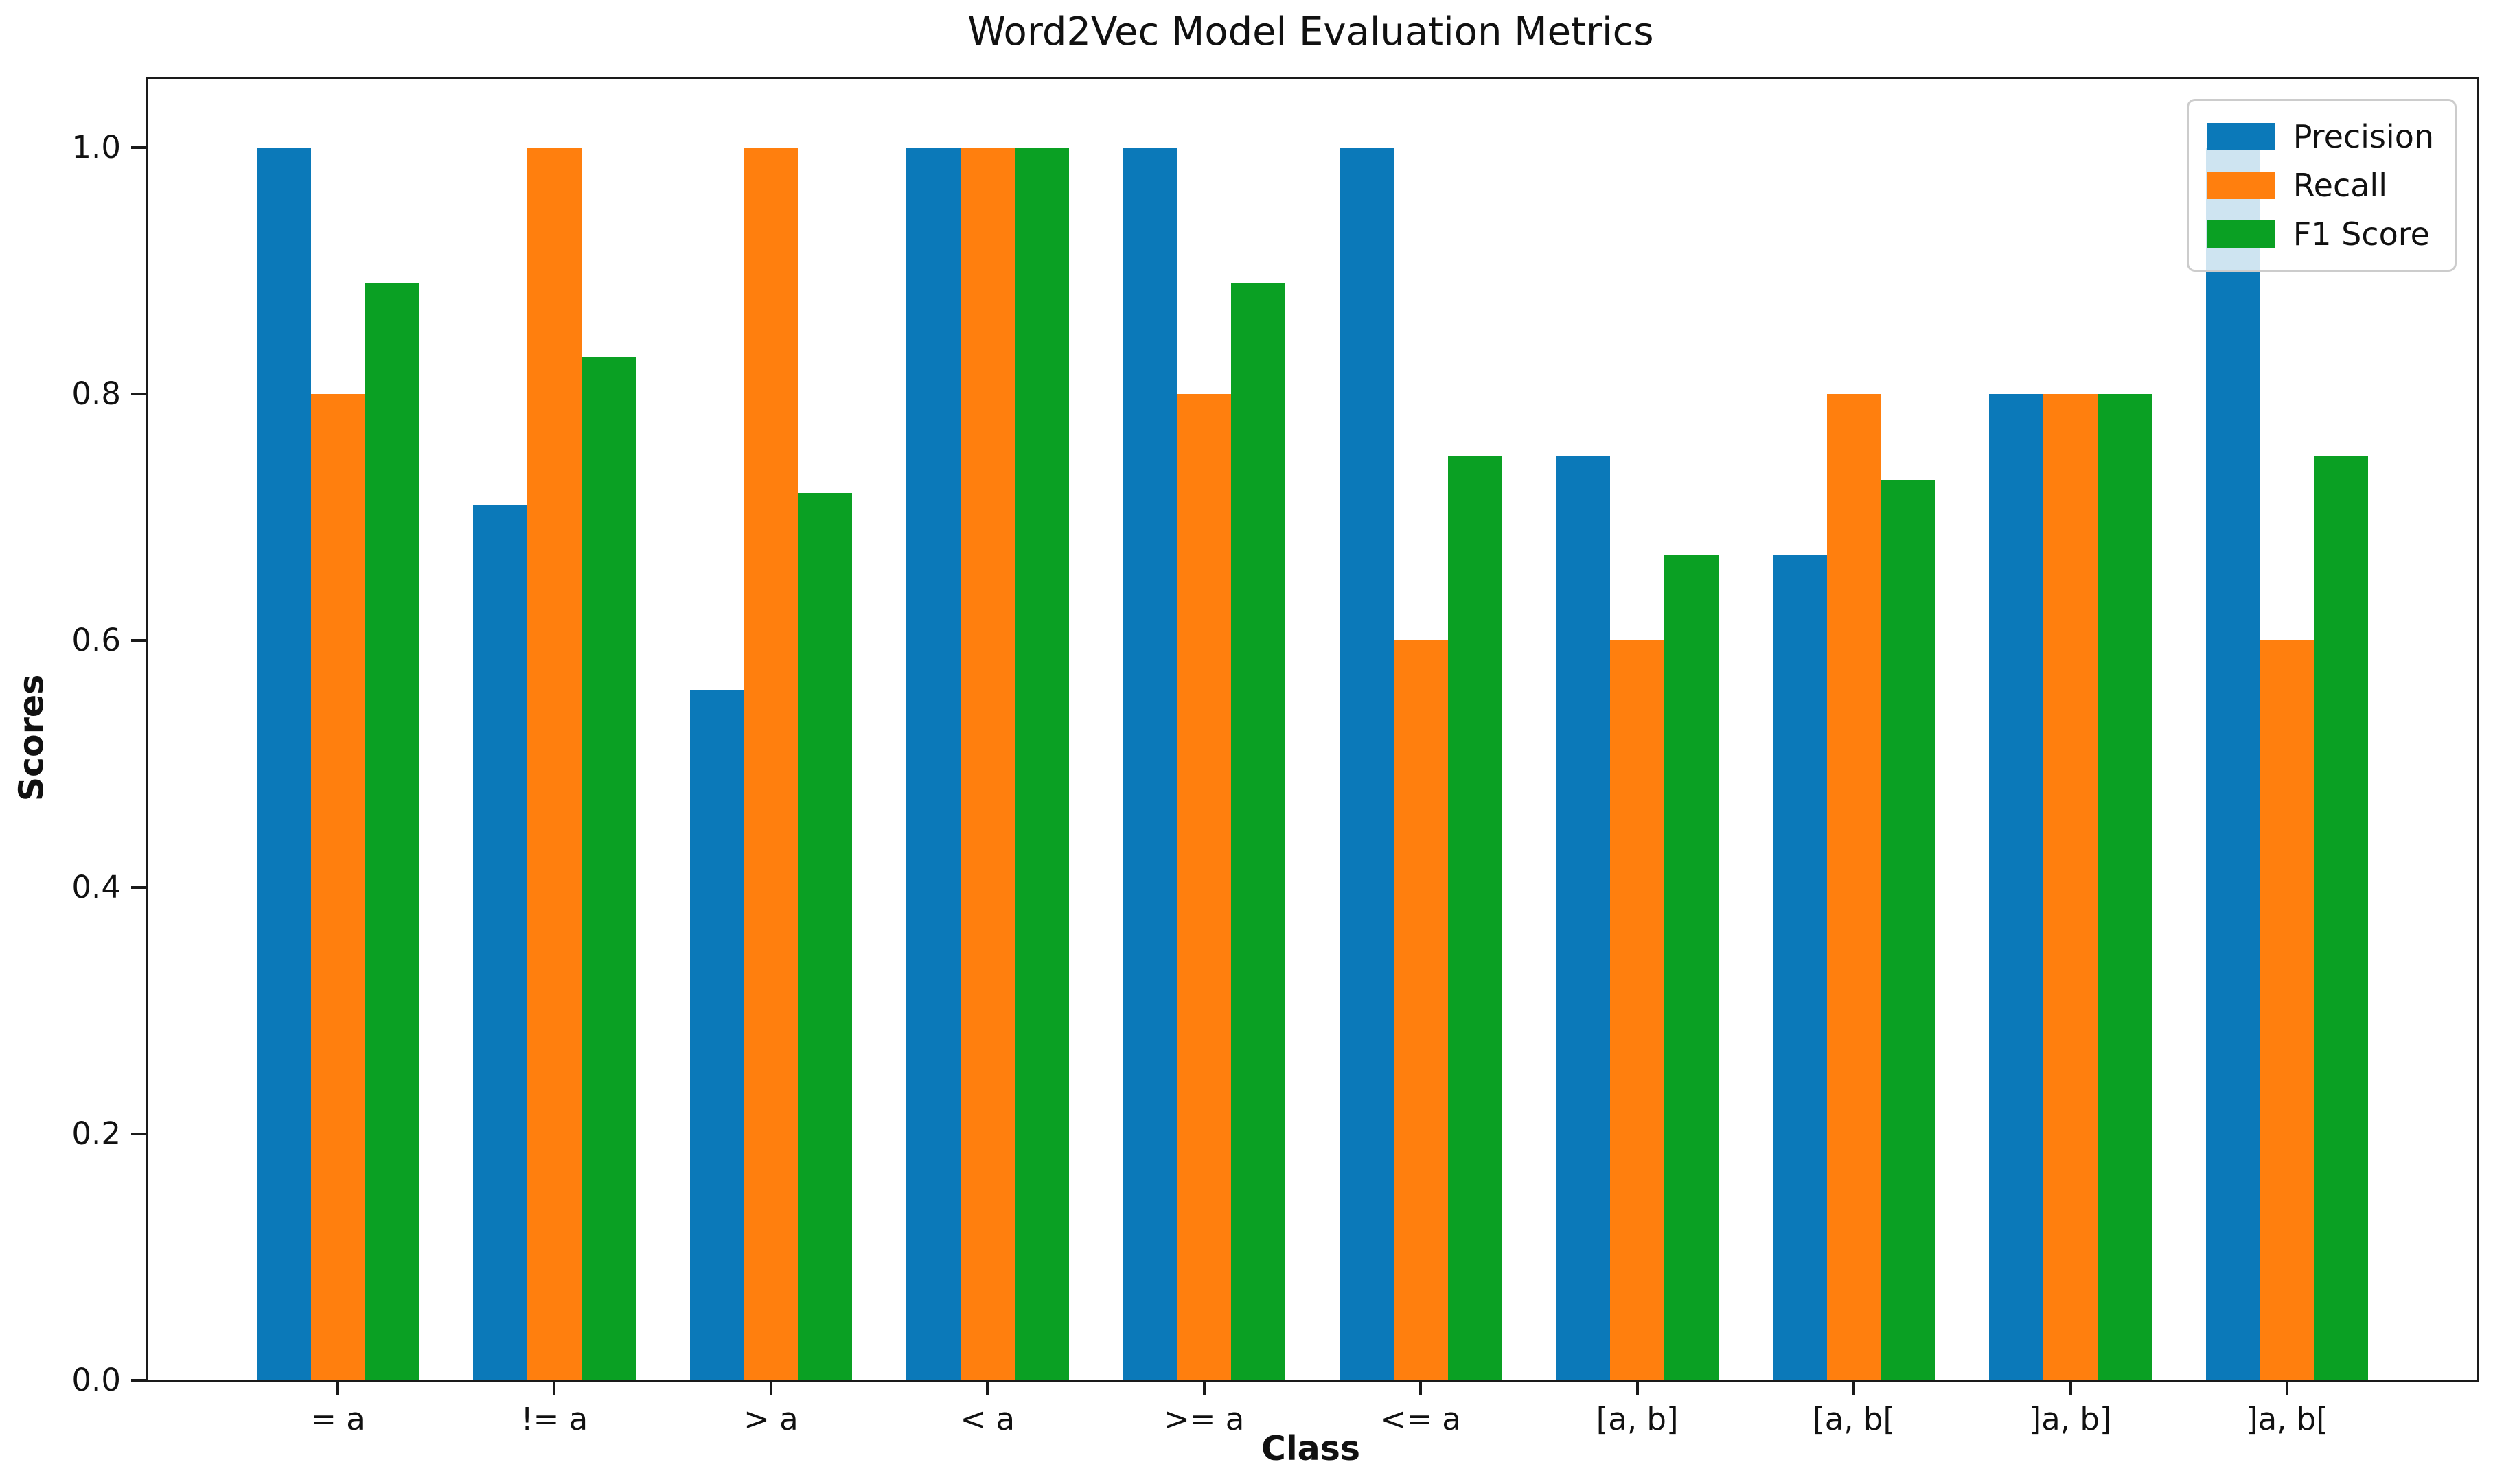 The width and height of the screenshot is (2493, 1484). I want to click on y-tick-label-0.4: 0.4, so click(96, 886).